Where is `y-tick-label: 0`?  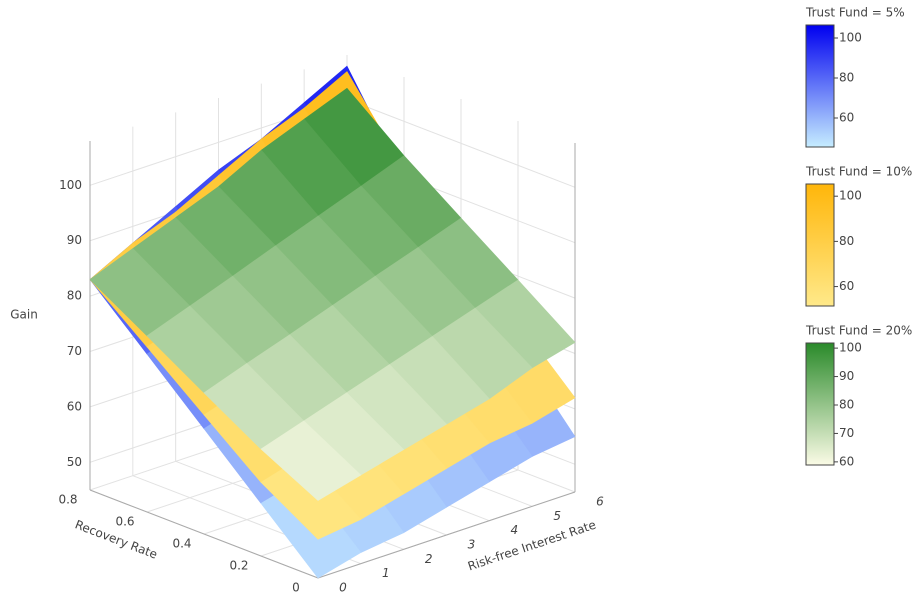
y-tick-label: 0 is located at coordinates (296, 588).